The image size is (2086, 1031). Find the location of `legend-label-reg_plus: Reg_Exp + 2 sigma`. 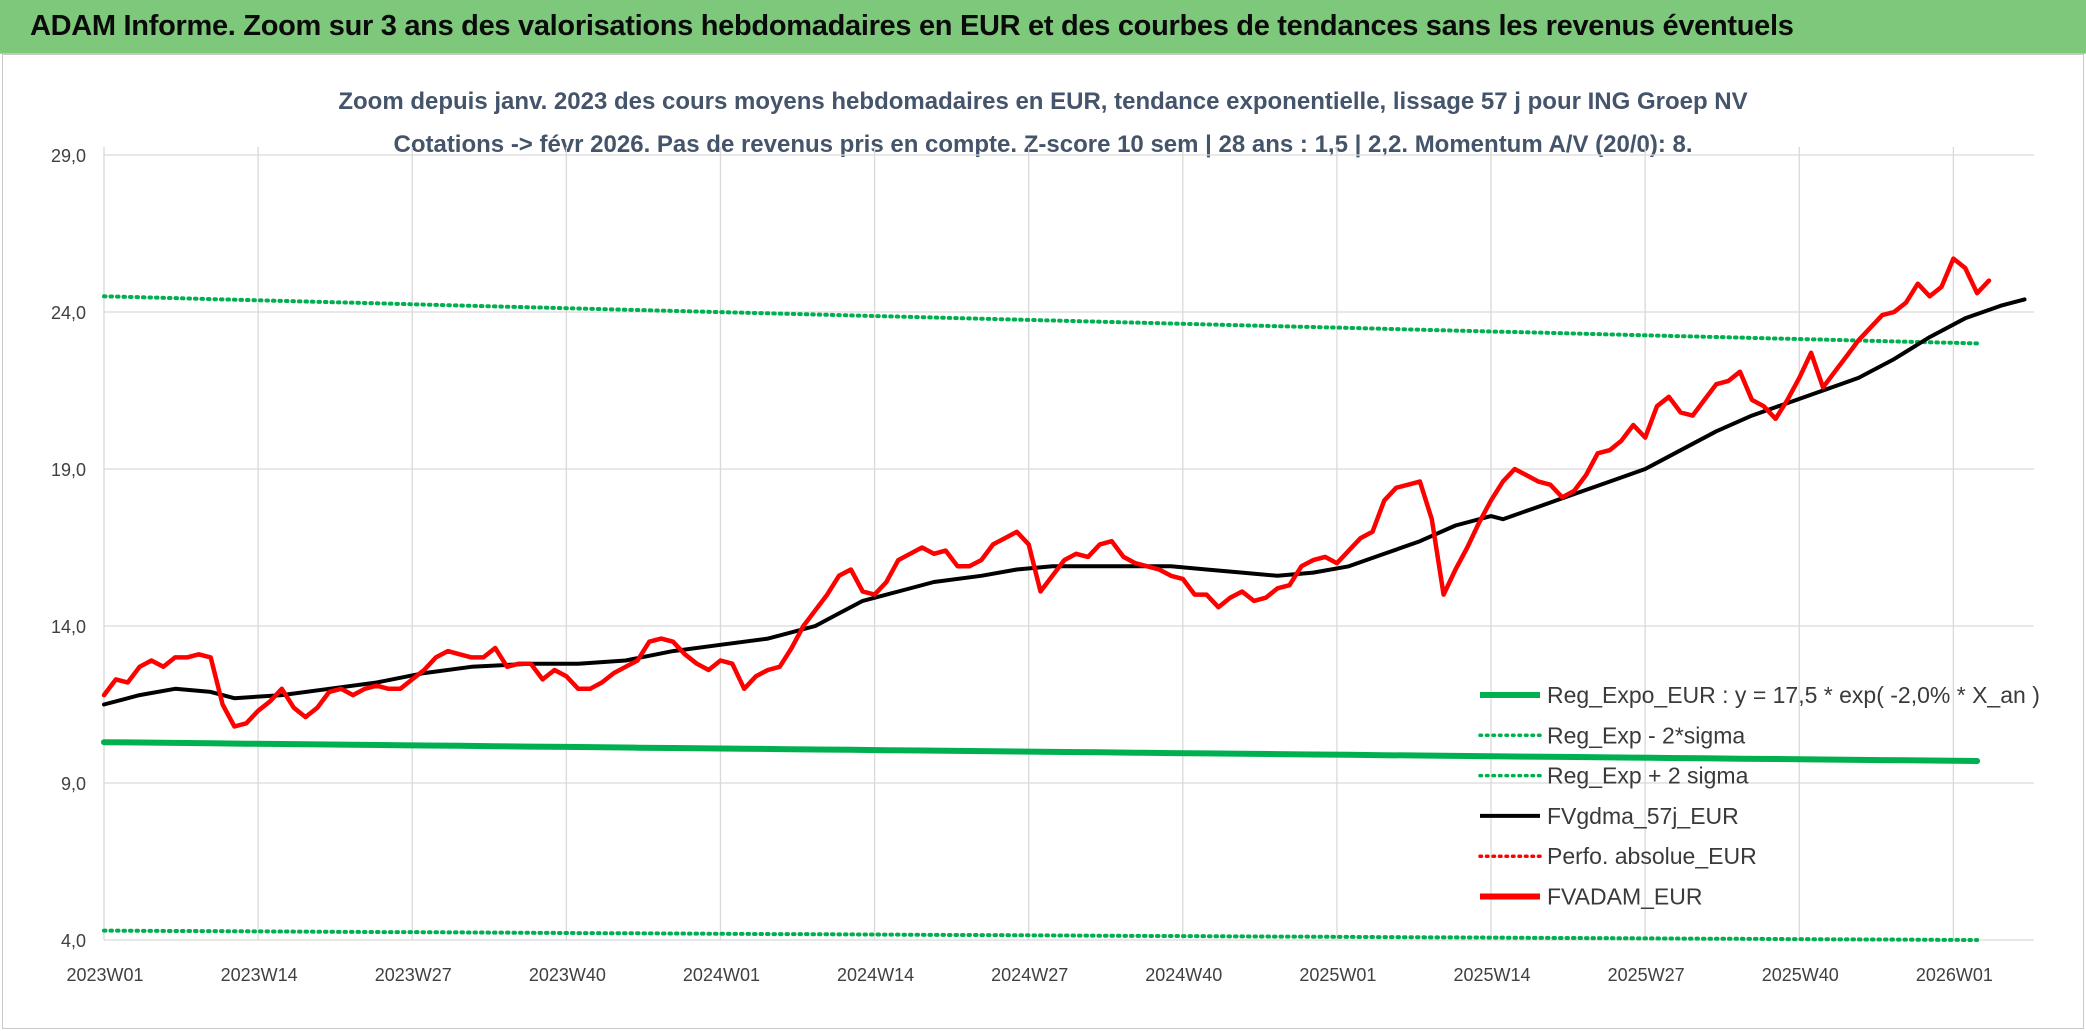

legend-label-reg_plus: Reg_Exp + 2 sigma is located at coordinates (1648, 776).